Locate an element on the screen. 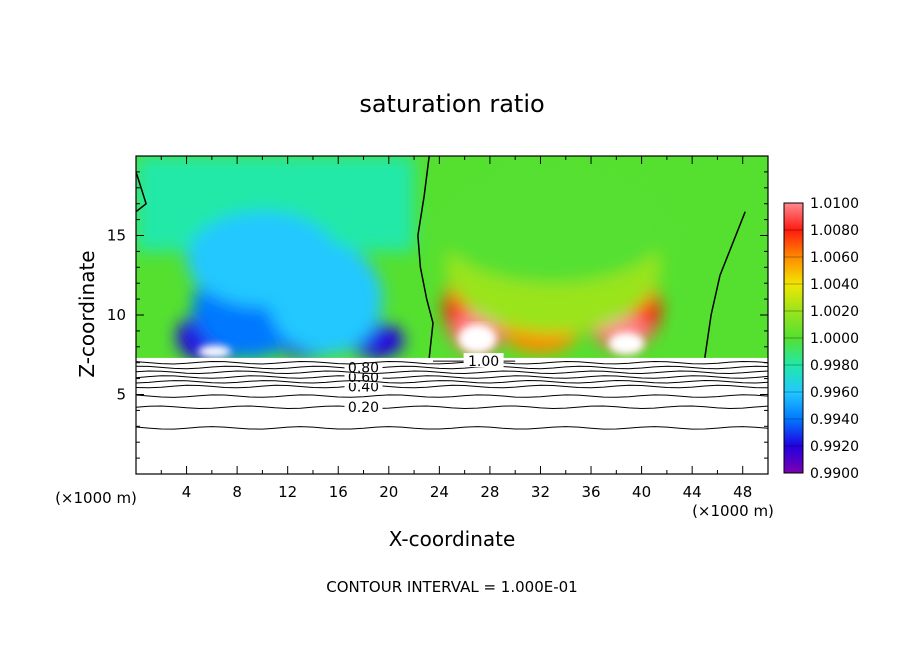 Image resolution: width=904 pixels, height=654 pixels. contour-lines: 0.200.400.600.80 1.00 is located at coordinates (452, 391).